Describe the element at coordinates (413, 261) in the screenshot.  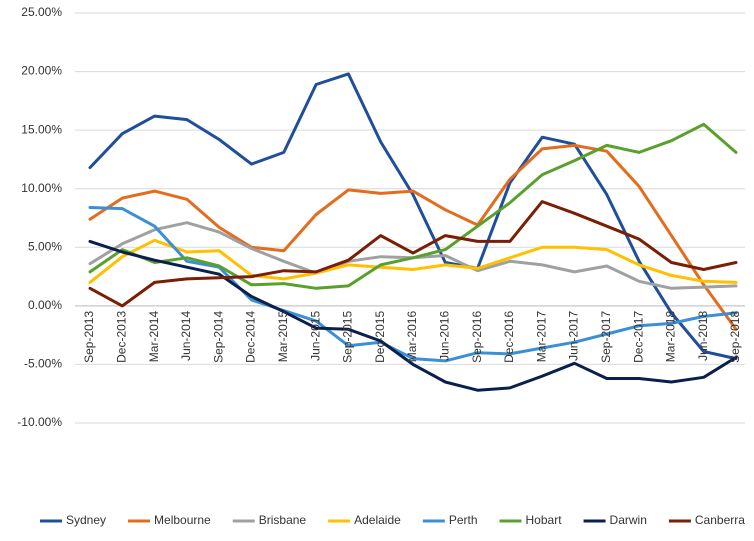
I see `series-line` at that location.